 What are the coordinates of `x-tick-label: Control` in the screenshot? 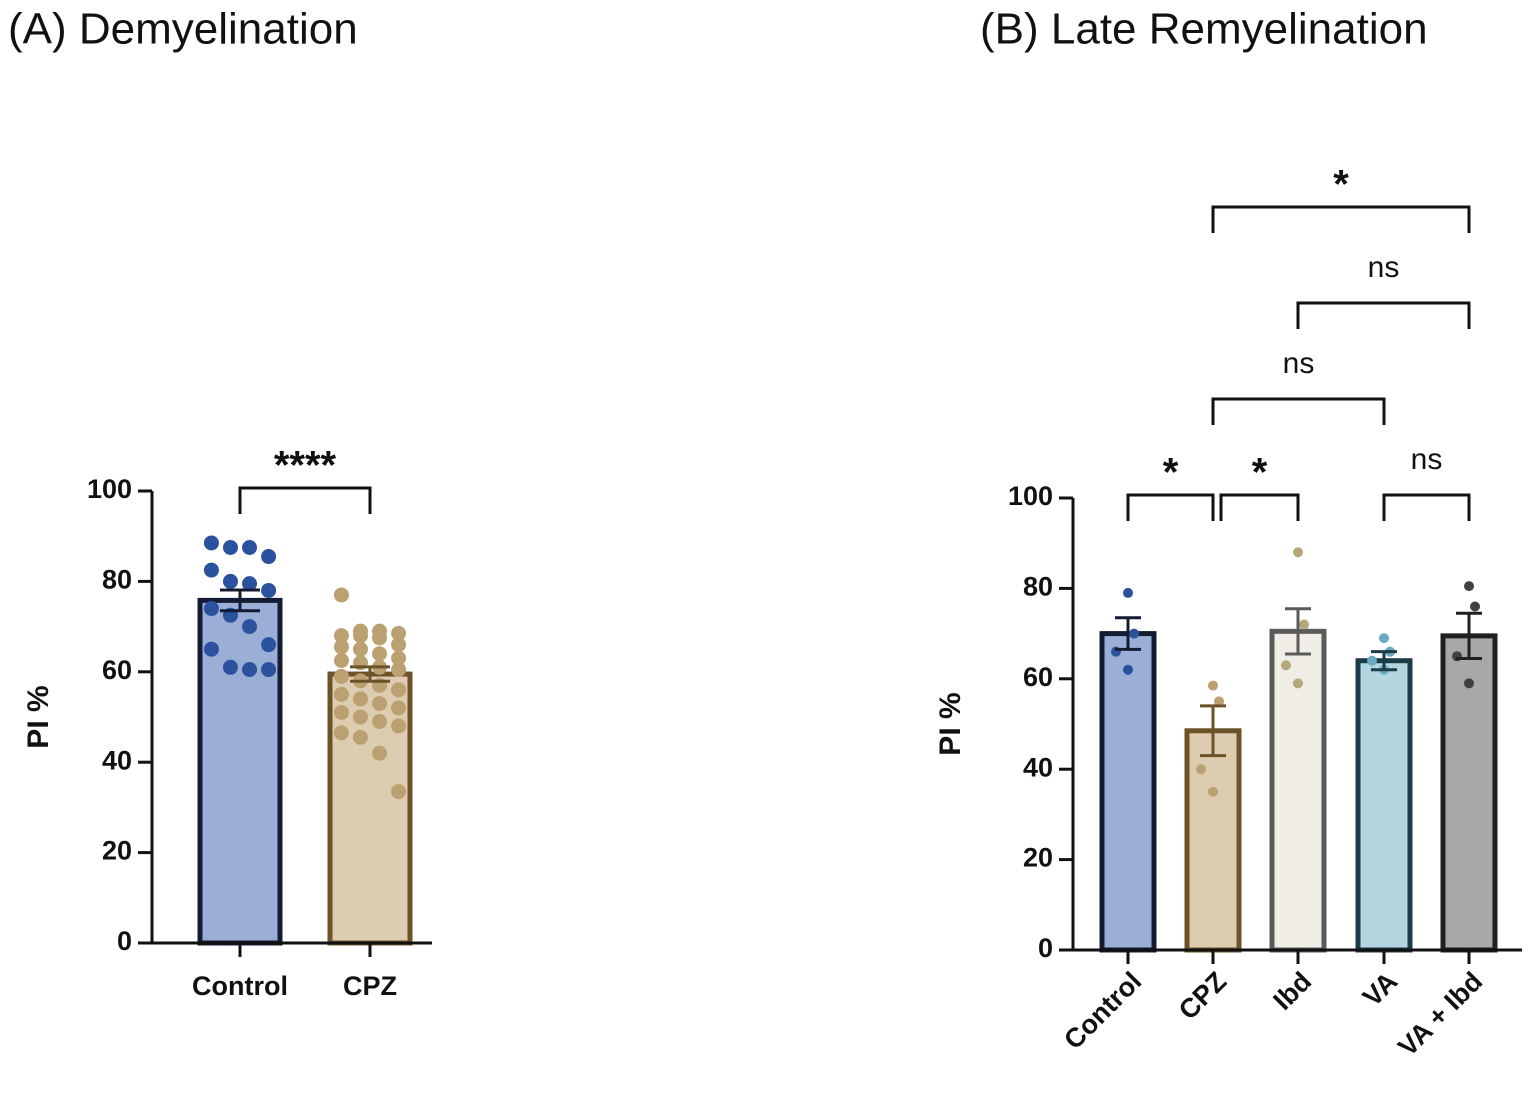 It's located at (1102, 1010).